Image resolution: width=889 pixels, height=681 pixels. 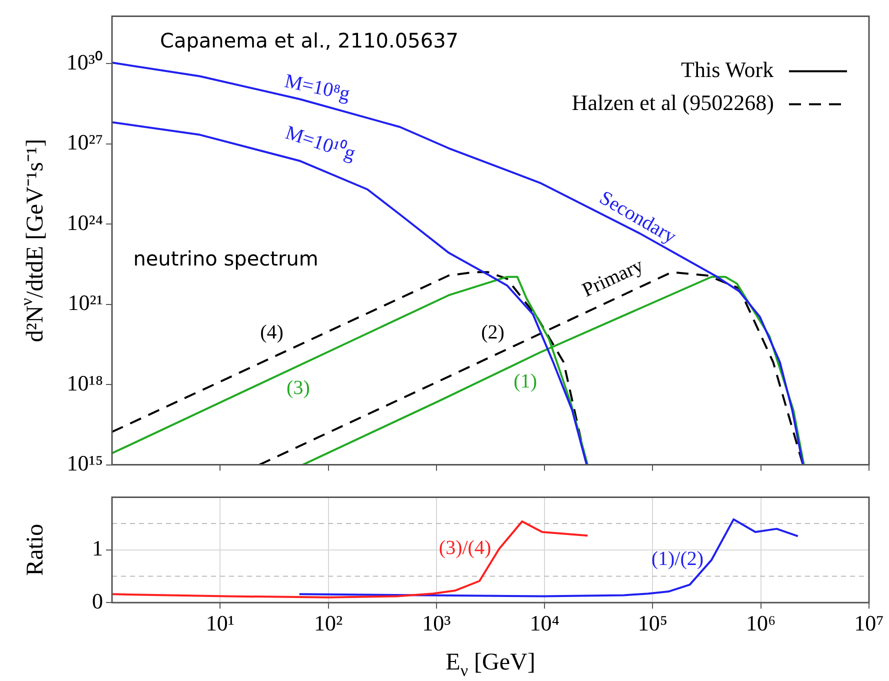 I want to click on annotation: (2), so click(x=492, y=333).